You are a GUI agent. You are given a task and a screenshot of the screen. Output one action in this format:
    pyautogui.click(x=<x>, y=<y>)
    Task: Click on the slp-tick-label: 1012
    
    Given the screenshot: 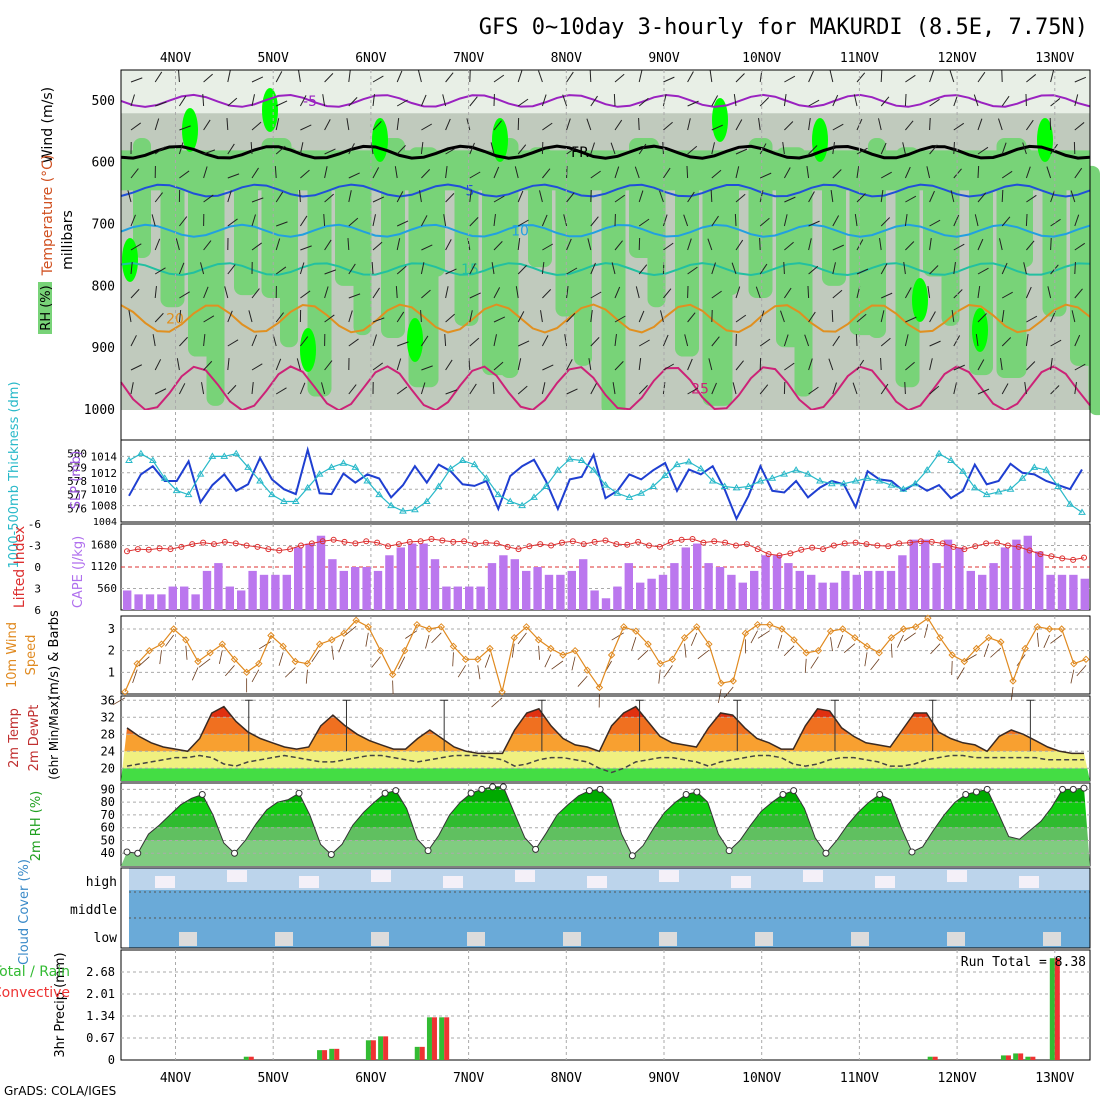 What is the action you would take?
    pyautogui.click(x=104, y=473)
    